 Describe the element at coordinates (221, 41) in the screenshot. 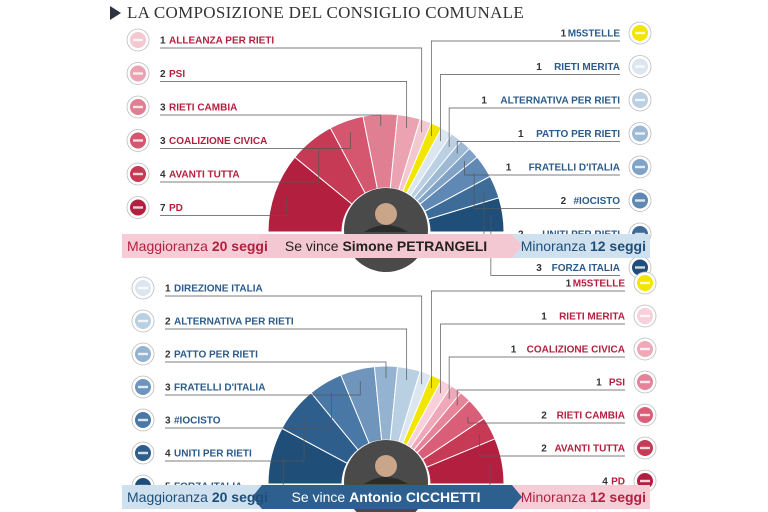

I see `party-label: ALLEANZA PER RIETI` at that location.